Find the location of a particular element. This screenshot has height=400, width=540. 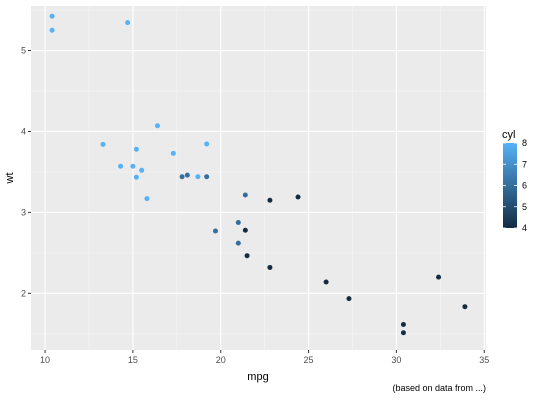

legend-ticks: 4 5 6 7 8 is located at coordinates (515, 185).